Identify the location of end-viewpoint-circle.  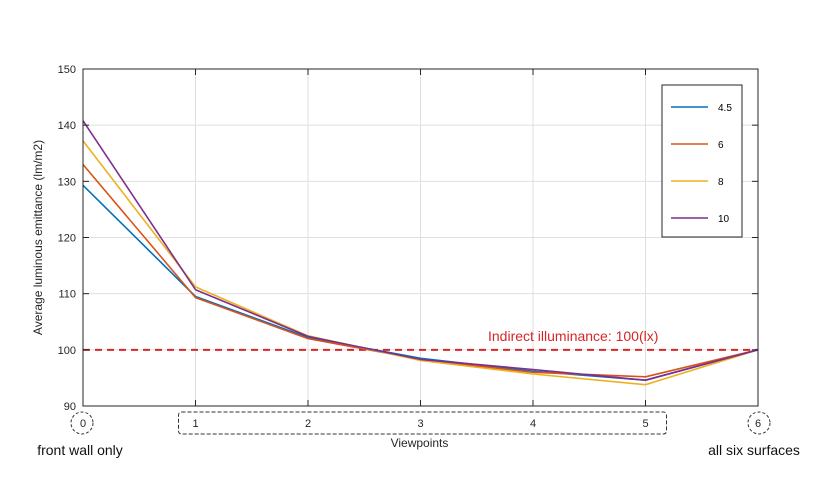
(759, 423).